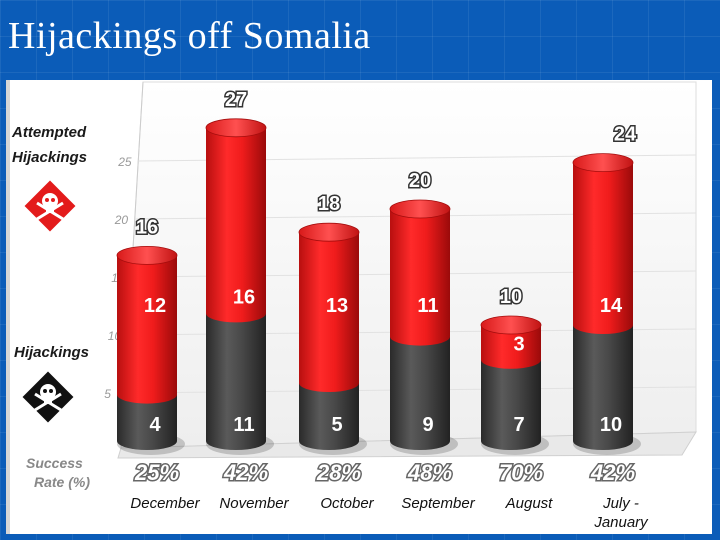 The height and width of the screenshot is (540, 720). What do you see at coordinates (189, 36) in the screenshot?
I see `slide-title: Hijackings off Somalia` at bounding box center [189, 36].